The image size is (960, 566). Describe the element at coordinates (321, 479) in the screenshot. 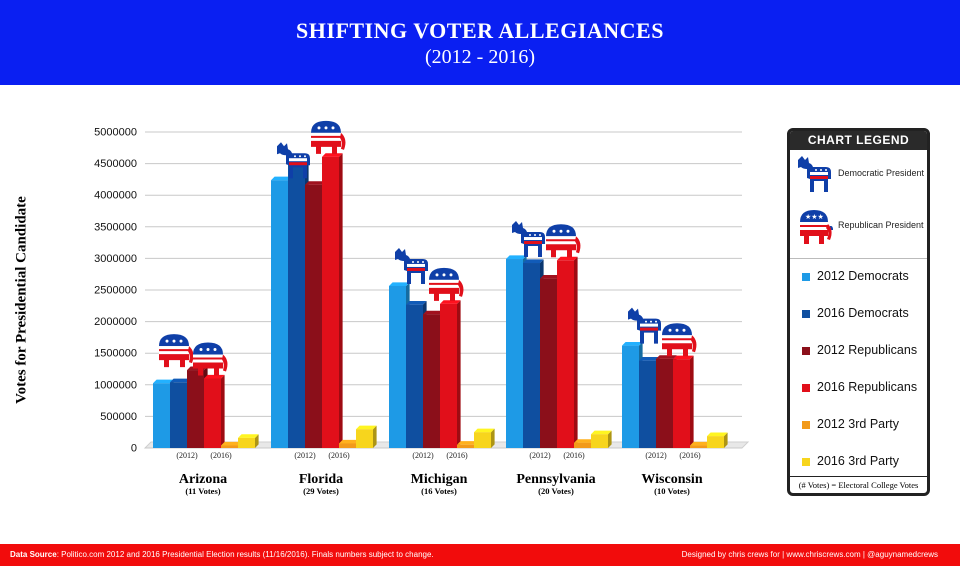

I see `x-tick-label: Florida` at that location.